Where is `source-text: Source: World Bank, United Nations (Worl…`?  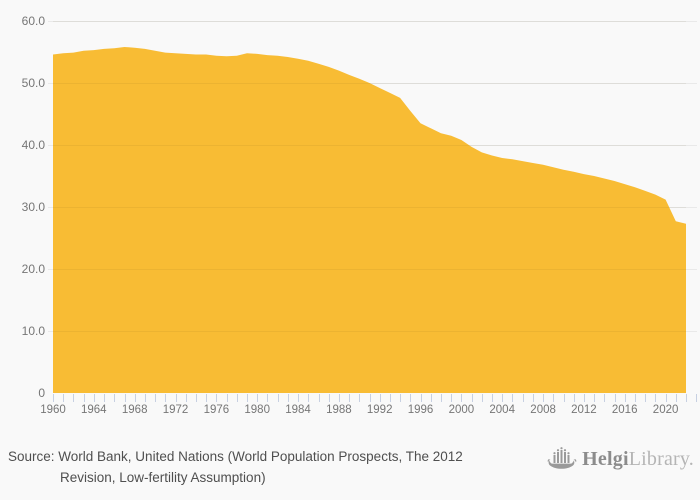 source-text: Source: World Bank, United Nations (Worl… is located at coordinates (235, 467).